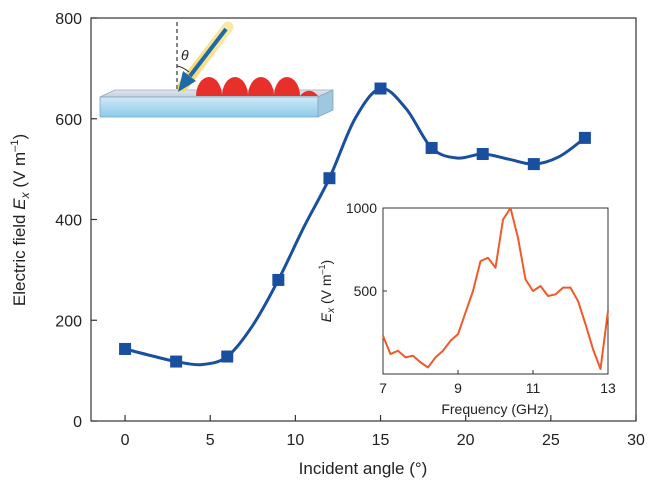  I want to click on x-tick-label: 10, so click(295, 440).